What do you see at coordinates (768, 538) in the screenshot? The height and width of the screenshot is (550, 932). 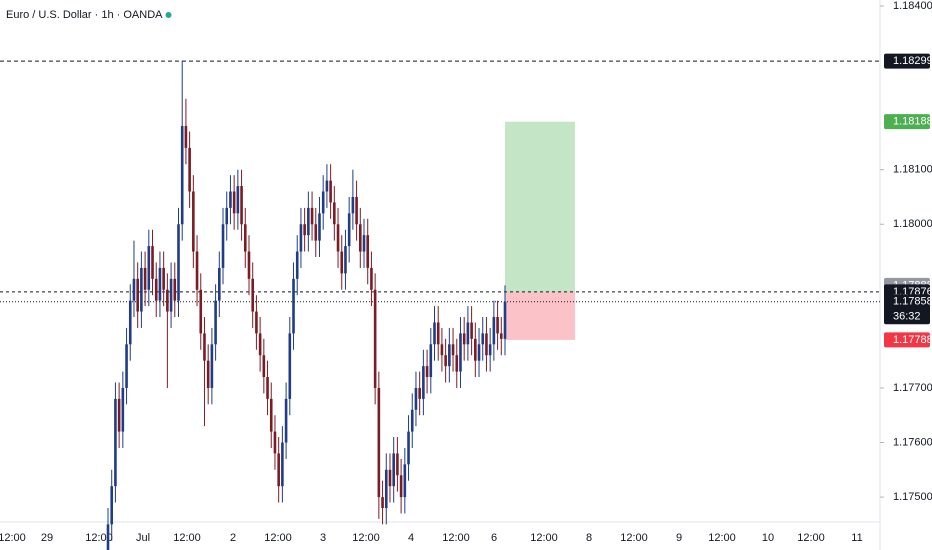 I see `x-tick-label: 10` at bounding box center [768, 538].